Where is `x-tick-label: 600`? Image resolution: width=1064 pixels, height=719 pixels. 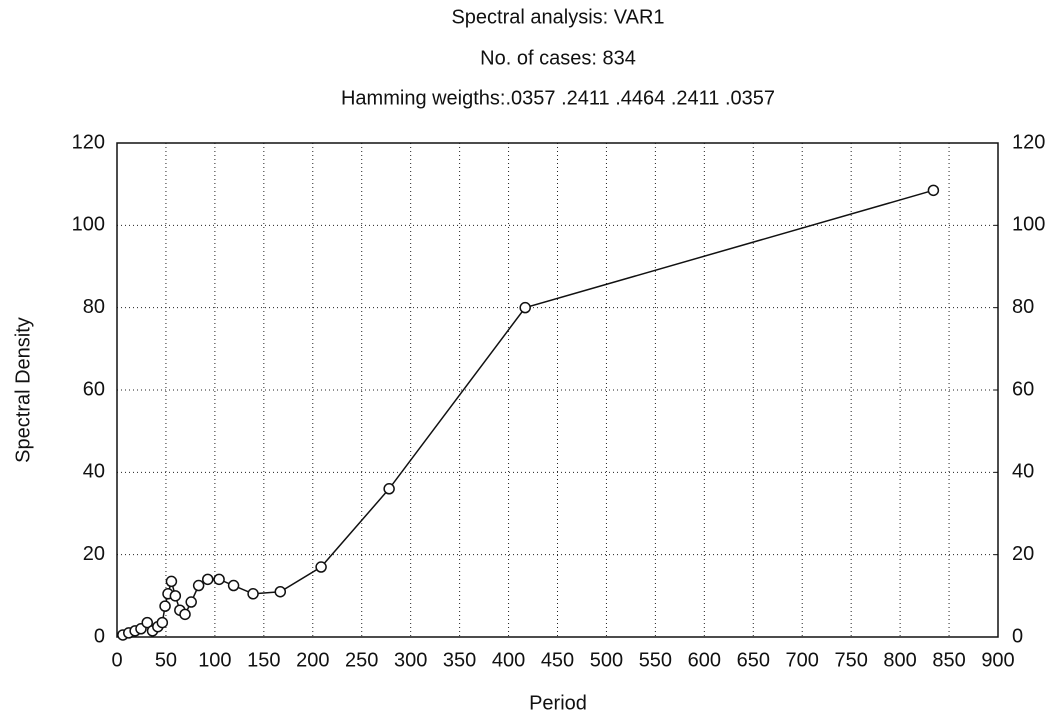
x-tick-label: 600 is located at coordinates (704, 660).